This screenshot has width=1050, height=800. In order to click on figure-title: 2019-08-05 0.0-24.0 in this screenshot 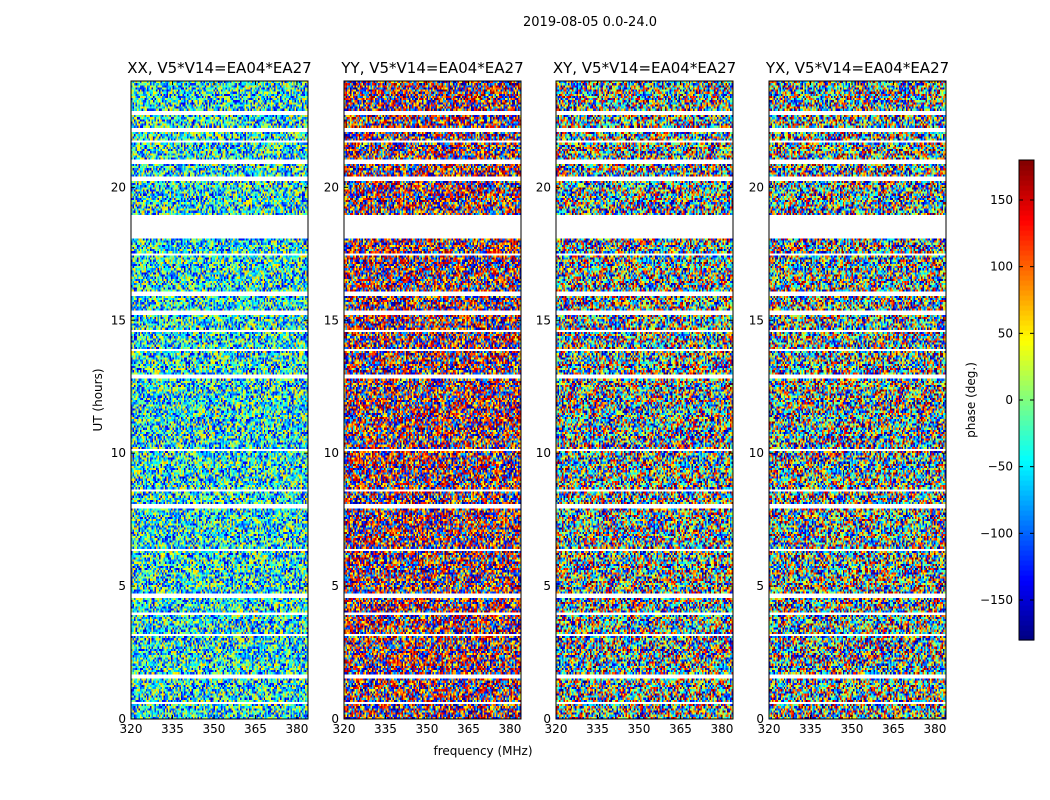, I will do `click(590, 22)`.